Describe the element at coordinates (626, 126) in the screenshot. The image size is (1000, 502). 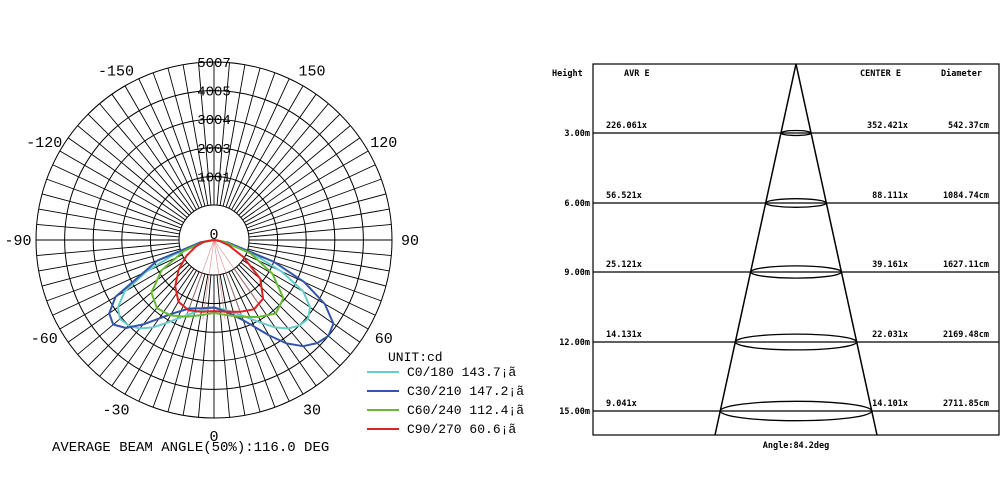
I see `cone-avr-value: 226.061x` at that location.